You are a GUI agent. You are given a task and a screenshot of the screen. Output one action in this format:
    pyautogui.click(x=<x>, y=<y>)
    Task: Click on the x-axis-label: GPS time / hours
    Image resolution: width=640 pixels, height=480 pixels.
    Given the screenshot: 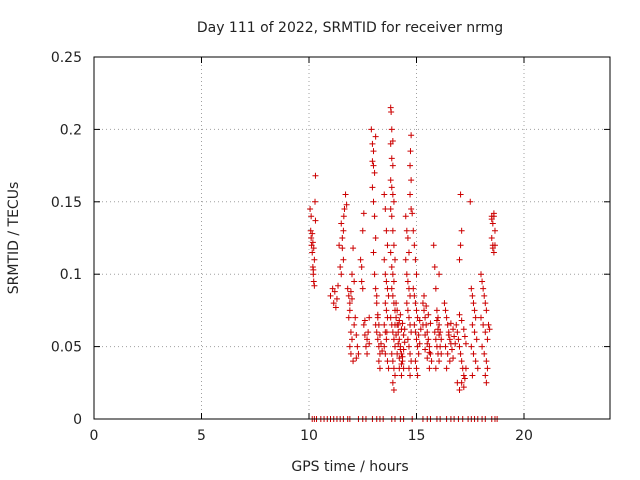 What is the action you would take?
    pyautogui.click(x=349, y=467)
    